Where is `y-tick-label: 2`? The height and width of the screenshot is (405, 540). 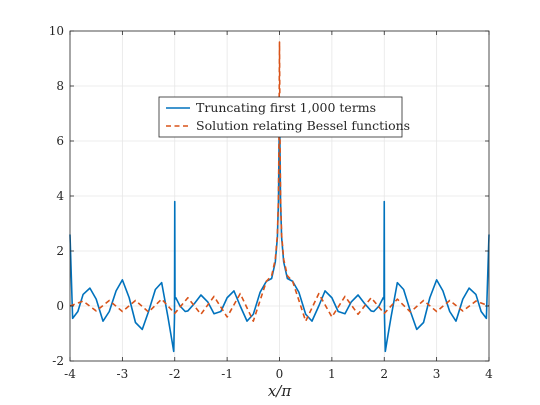 y-tick-label: 2 is located at coordinates (60, 251).